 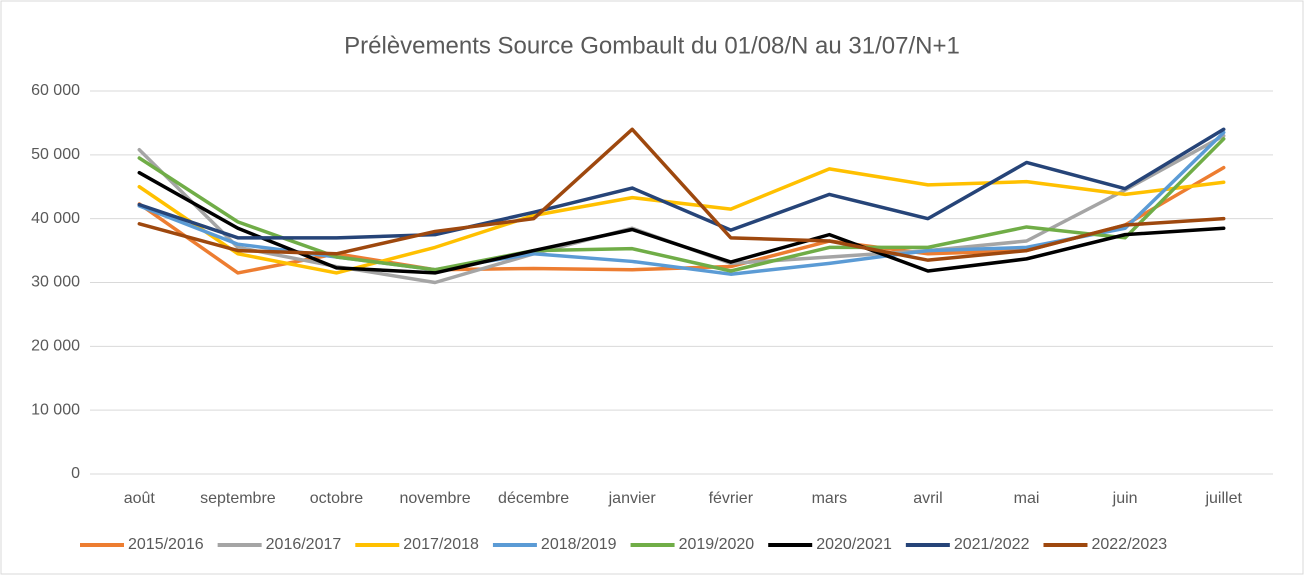 I want to click on legend-label: 2015/2016, so click(x=166, y=544).